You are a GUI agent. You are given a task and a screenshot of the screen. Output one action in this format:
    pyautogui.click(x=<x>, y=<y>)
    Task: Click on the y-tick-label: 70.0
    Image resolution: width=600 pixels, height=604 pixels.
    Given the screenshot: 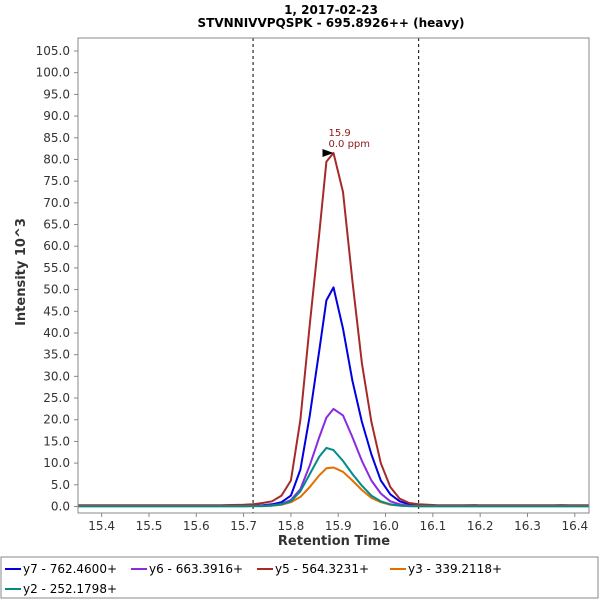 What is the action you would take?
    pyautogui.click(x=56, y=203)
    